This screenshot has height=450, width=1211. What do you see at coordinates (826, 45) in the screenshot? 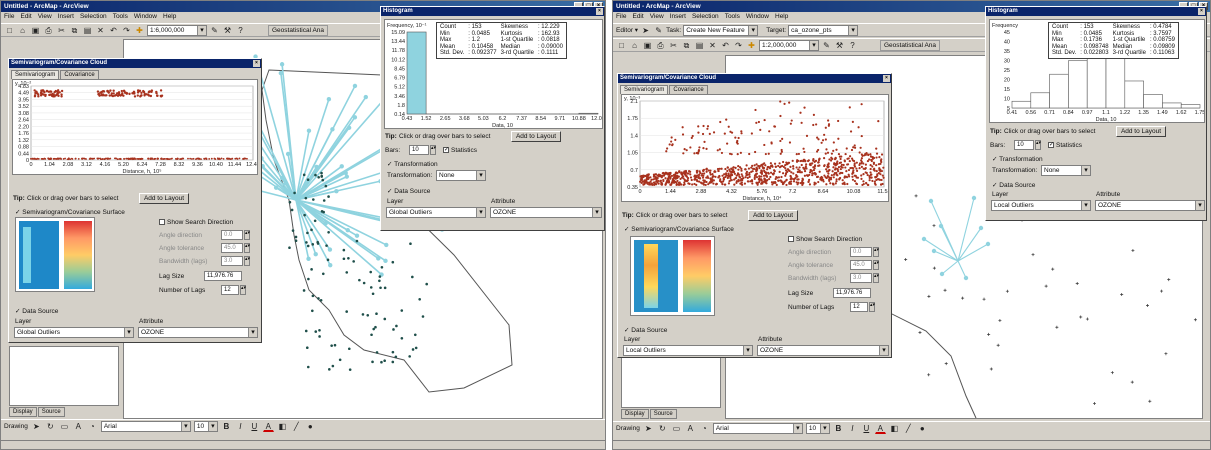
I see `editor-toolbar-icon: ✎` at bounding box center [826, 45].